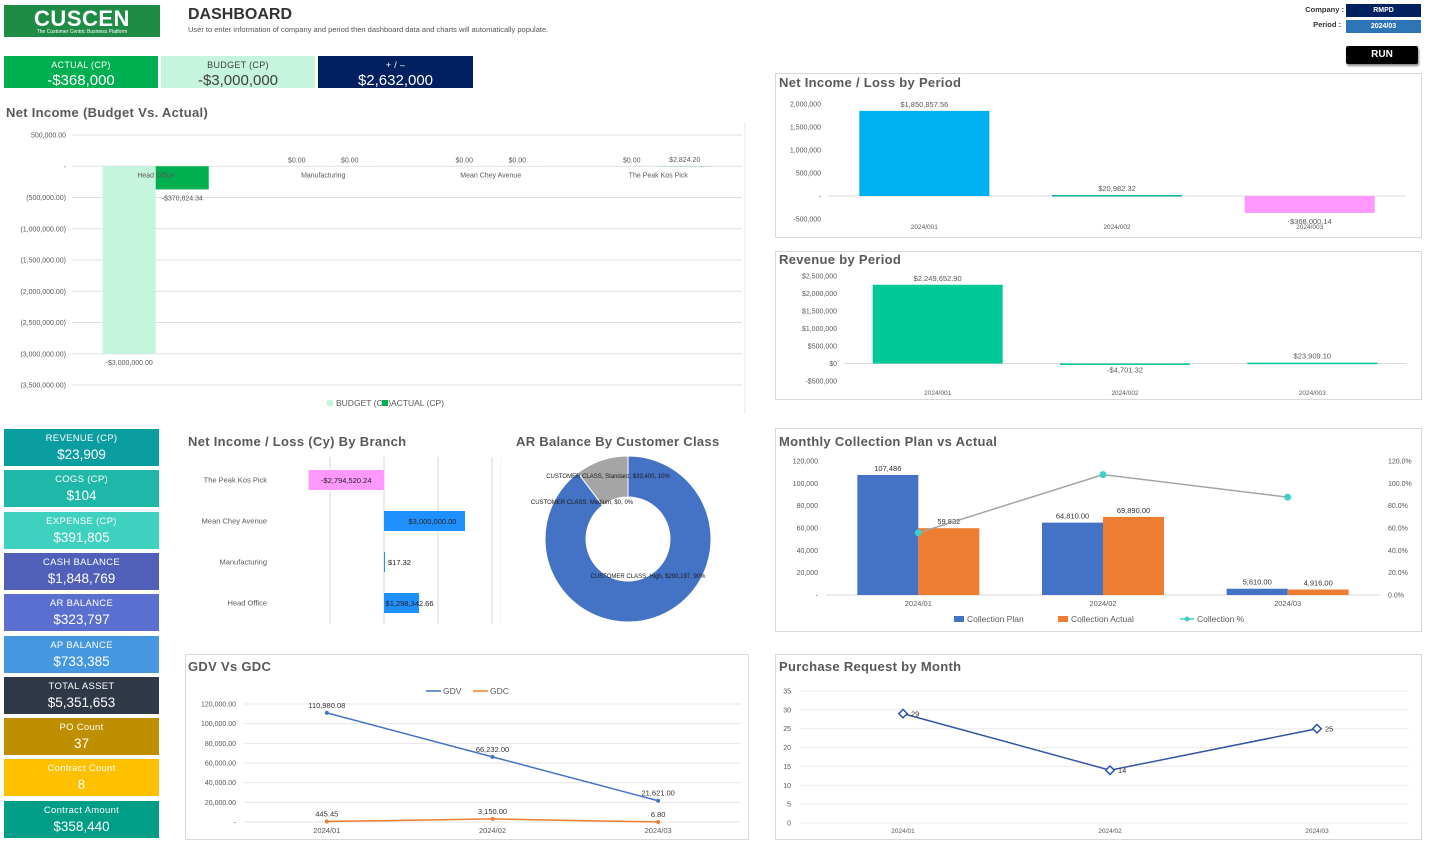 Image resolution: width=1448 pixels, height=842 pixels. I want to click on y-tick-label: 120,000, so click(805, 462).